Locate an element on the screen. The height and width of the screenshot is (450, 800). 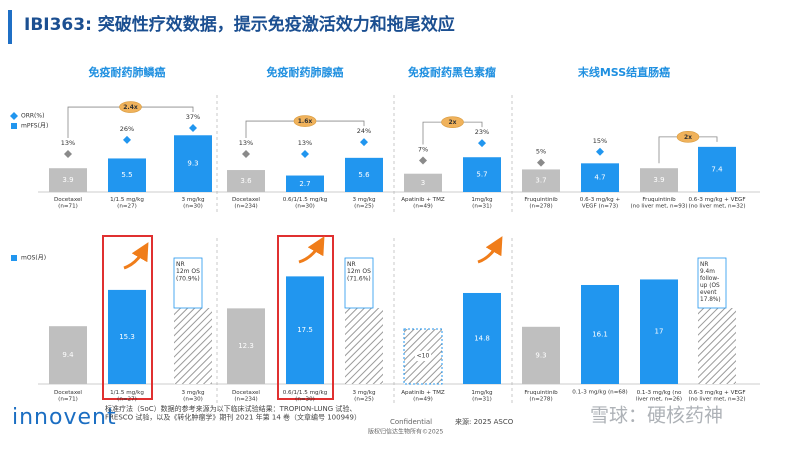
mos-value: 17 is located at coordinates (659, 332).